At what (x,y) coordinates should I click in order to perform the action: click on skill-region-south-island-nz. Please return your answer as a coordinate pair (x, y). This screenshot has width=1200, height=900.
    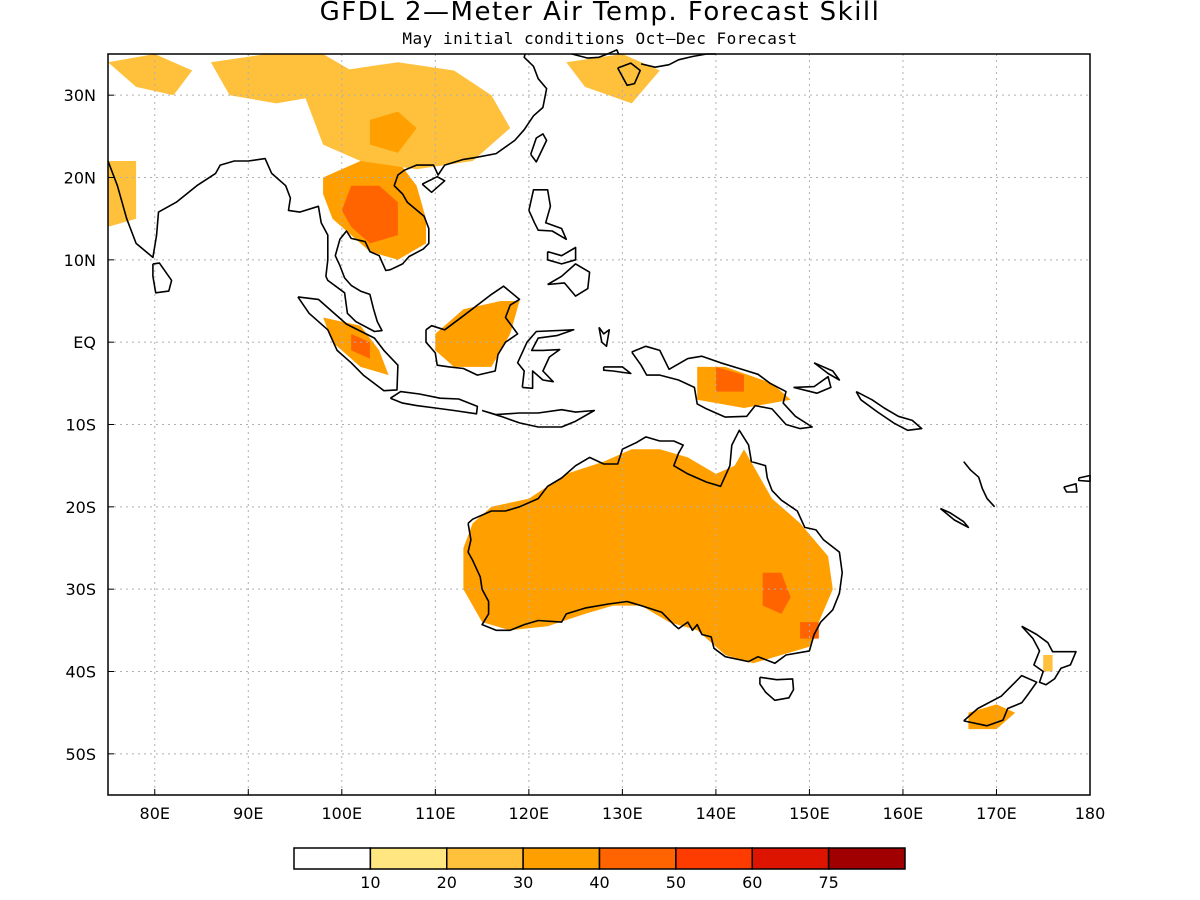
    Looking at the image, I should click on (992, 717).